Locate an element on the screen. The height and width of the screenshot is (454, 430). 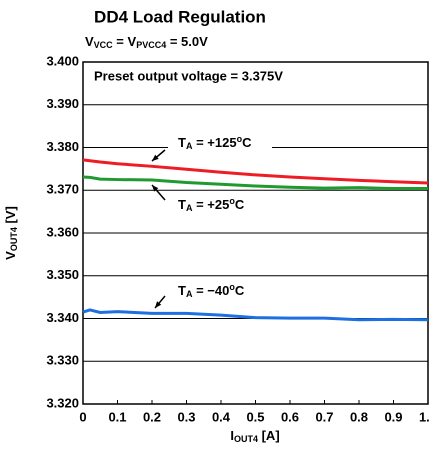
text-part: = −40 is located at coordinates (210, 290).